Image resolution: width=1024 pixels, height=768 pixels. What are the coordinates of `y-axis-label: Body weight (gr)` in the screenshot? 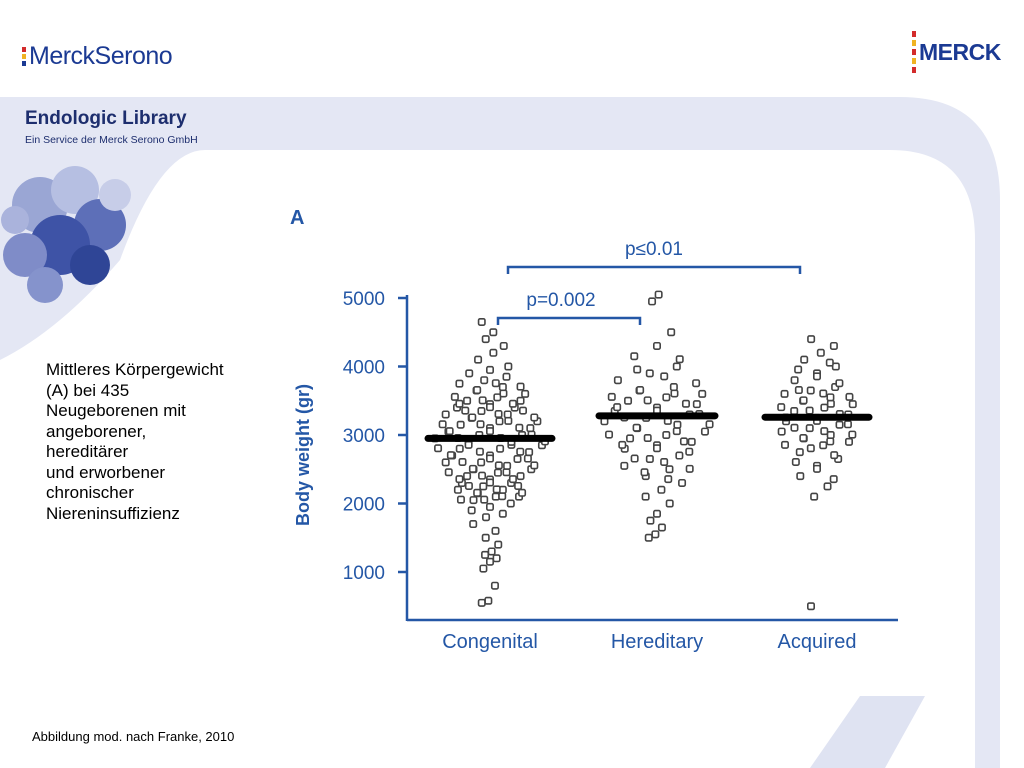 It's located at (303, 455).